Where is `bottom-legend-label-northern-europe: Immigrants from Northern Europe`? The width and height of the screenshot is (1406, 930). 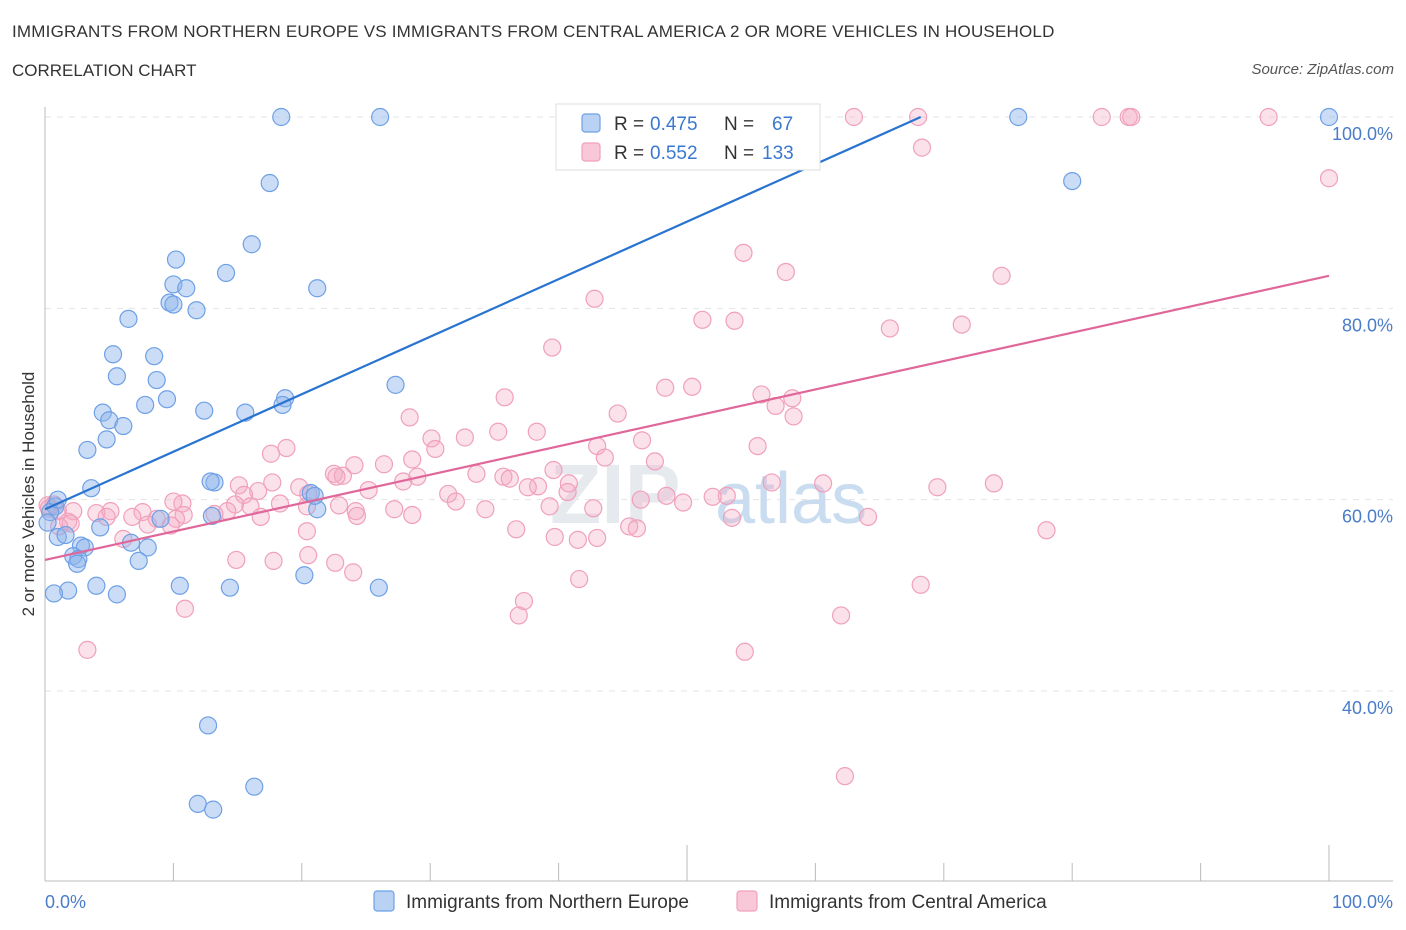 bottom-legend-label-northern-europe: Immigrants from Northern Europe is located at coordinates (547, 902).